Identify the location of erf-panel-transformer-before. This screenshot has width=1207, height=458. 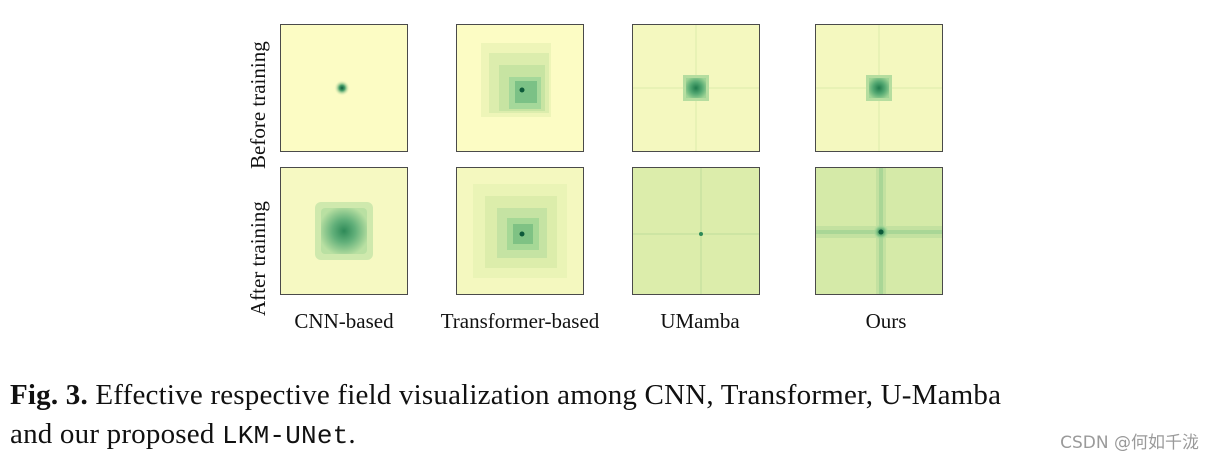
(520, 88).